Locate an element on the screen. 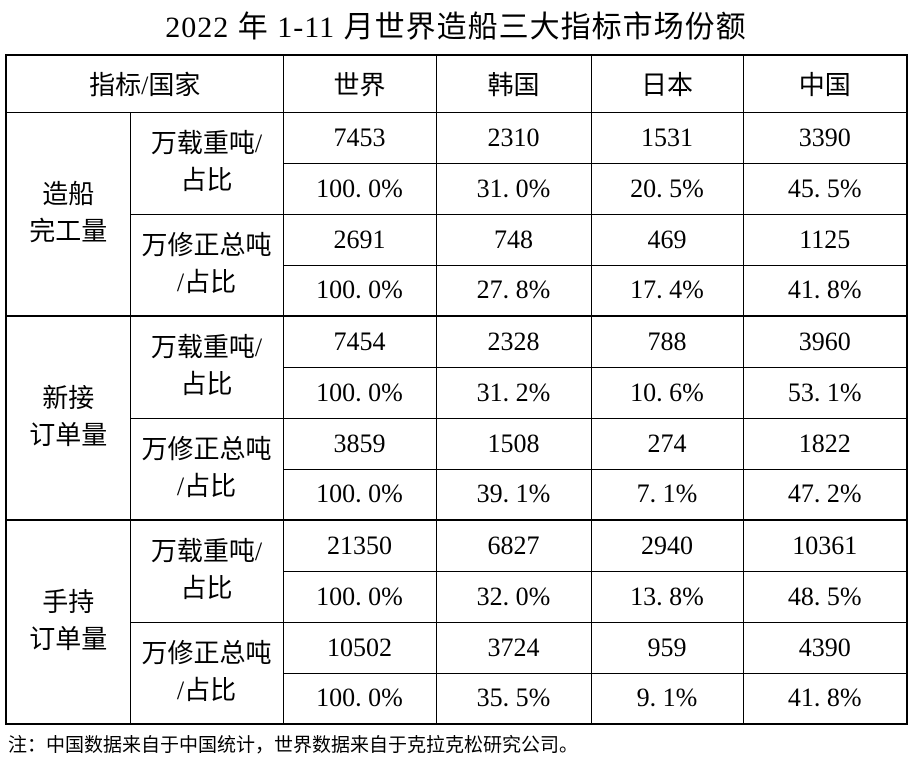  value-cell: 10361 is located at coordinates (825, 545).